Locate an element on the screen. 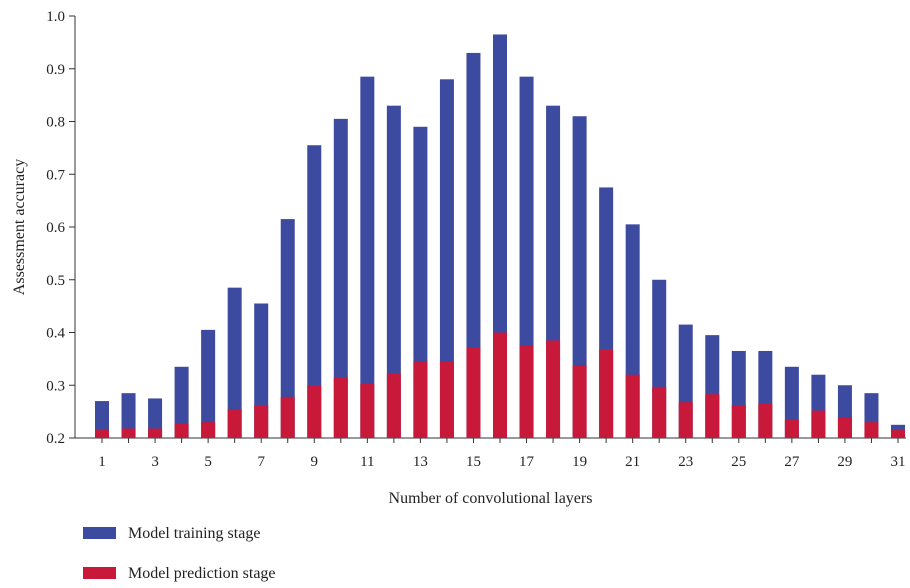 Image resolution: width=910 pixels, height=588 pixels. x-tick-label: 11 is located at coordinates (367, 462).